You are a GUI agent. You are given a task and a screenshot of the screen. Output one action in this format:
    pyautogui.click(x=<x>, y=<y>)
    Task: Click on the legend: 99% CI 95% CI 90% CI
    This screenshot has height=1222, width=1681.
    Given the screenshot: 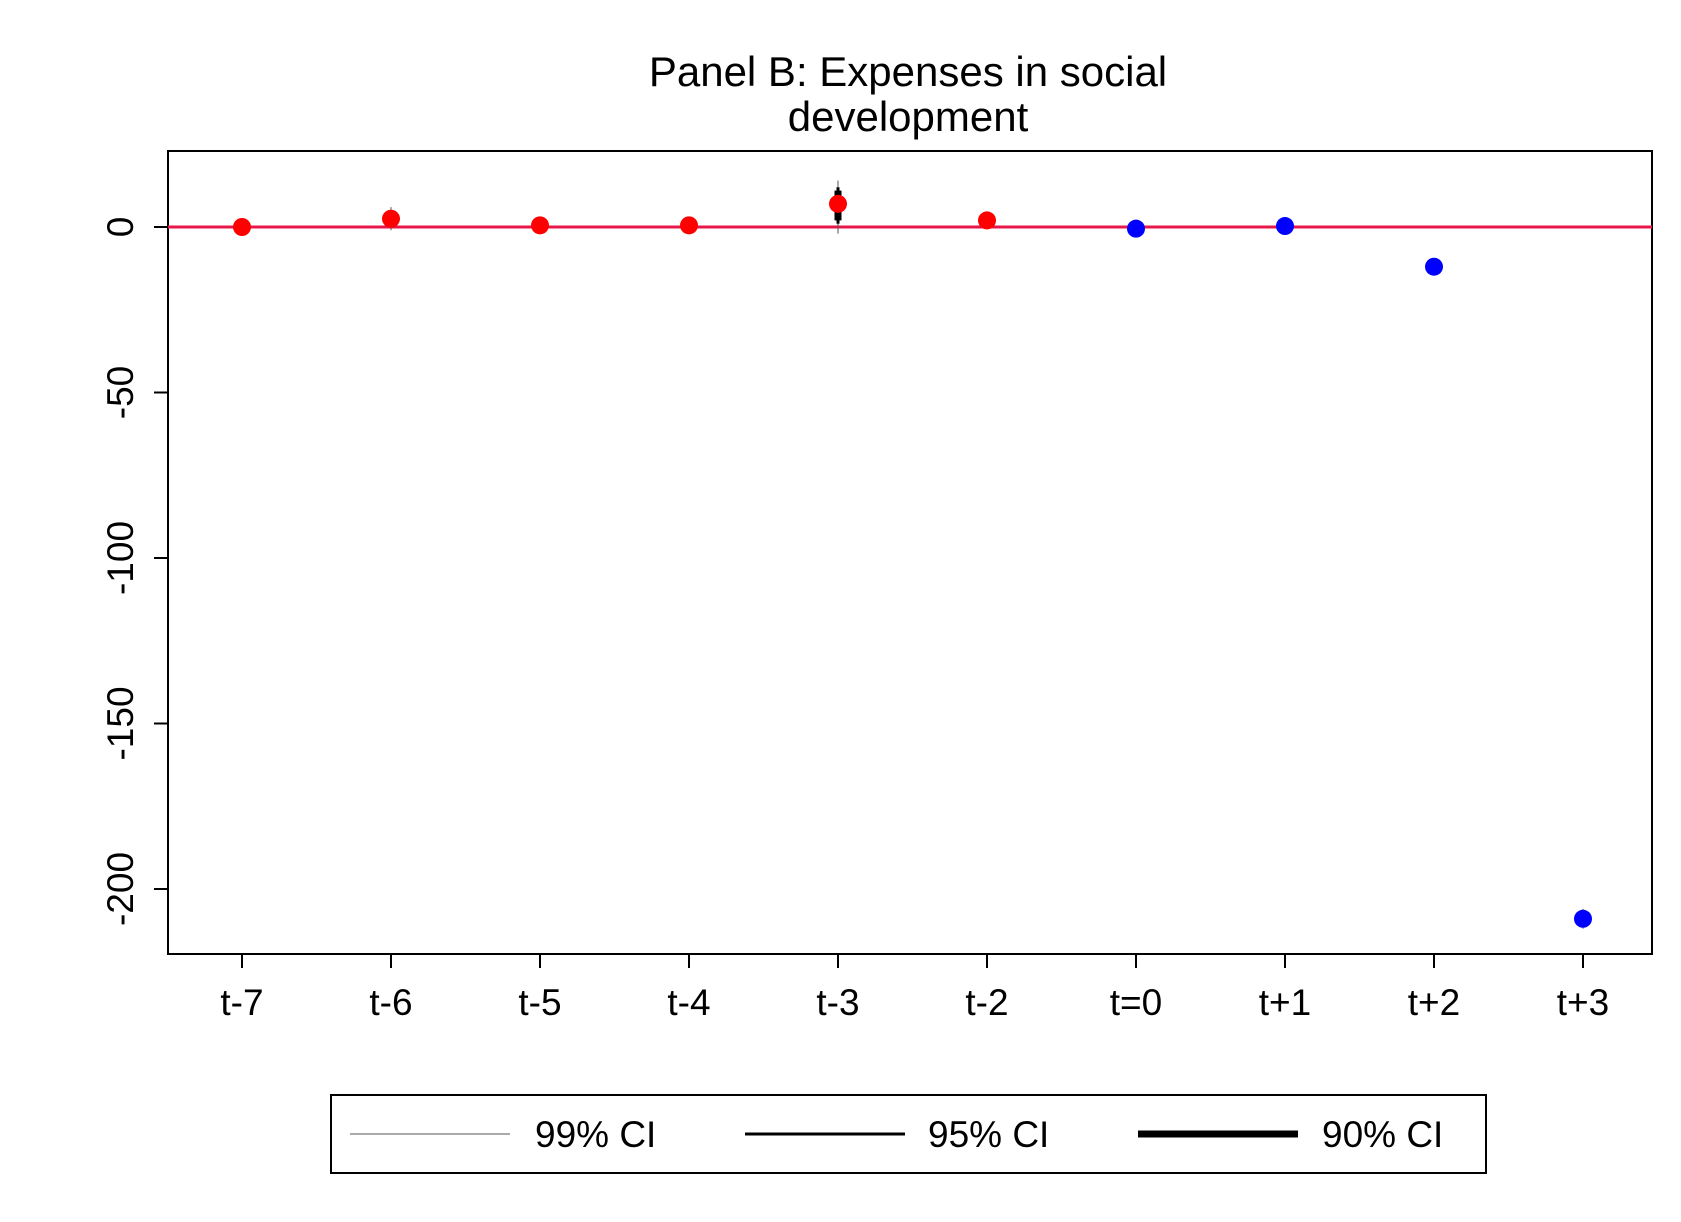 What is the action you would take?
    pyautogui.click(x=908, y=1134)
    